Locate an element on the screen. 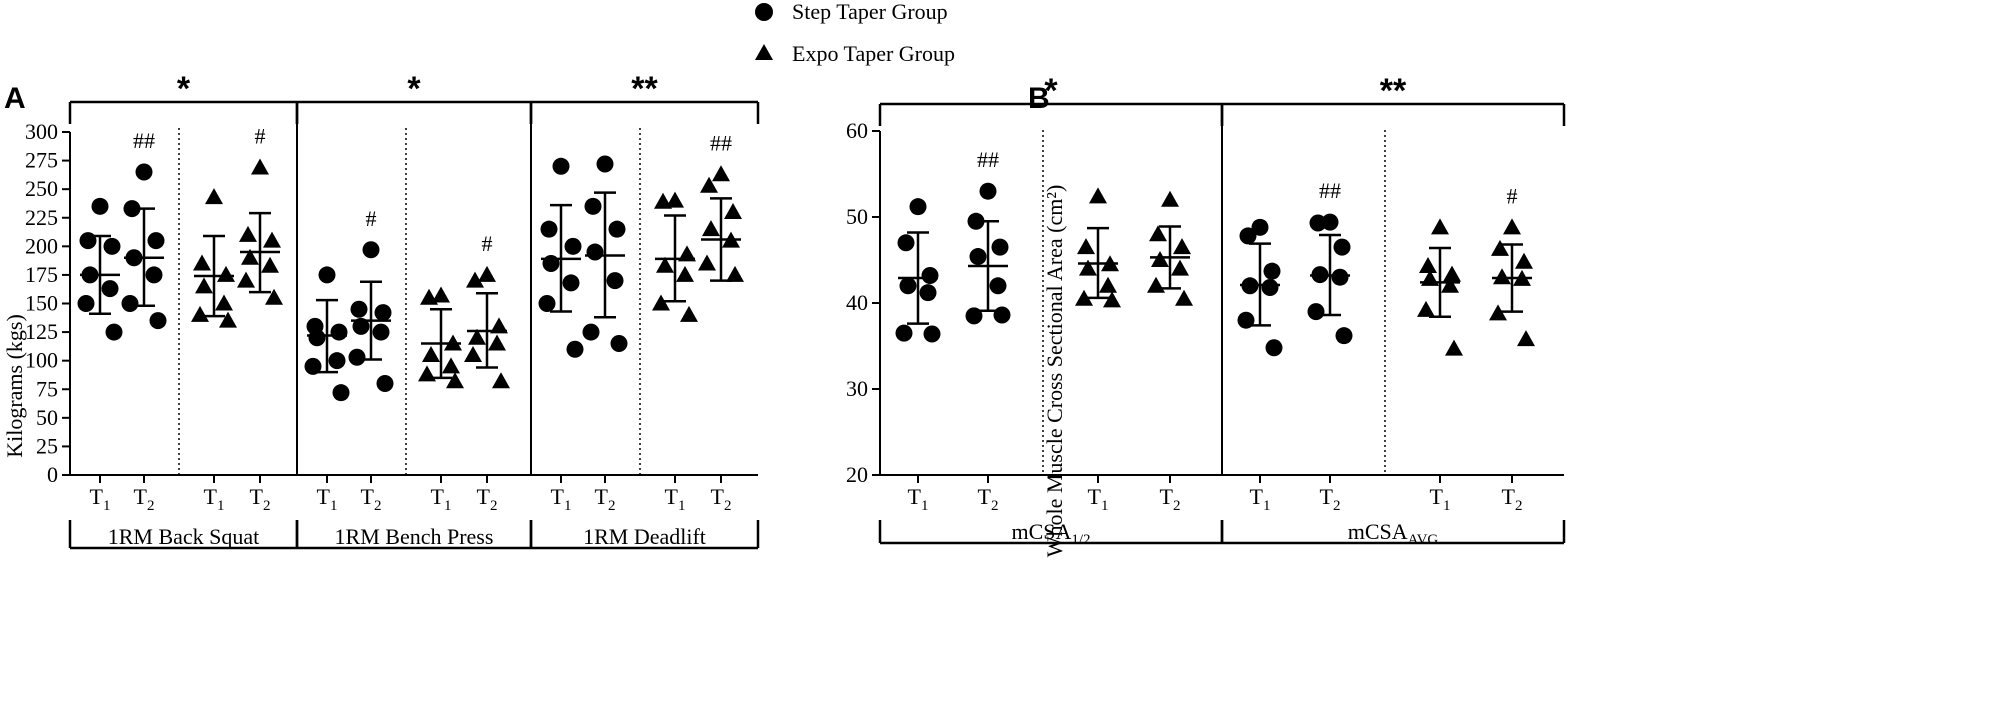 The height and width of the screenshot is (702, 2000). y-tick-label: 20 is located at coordinates (857, 474).